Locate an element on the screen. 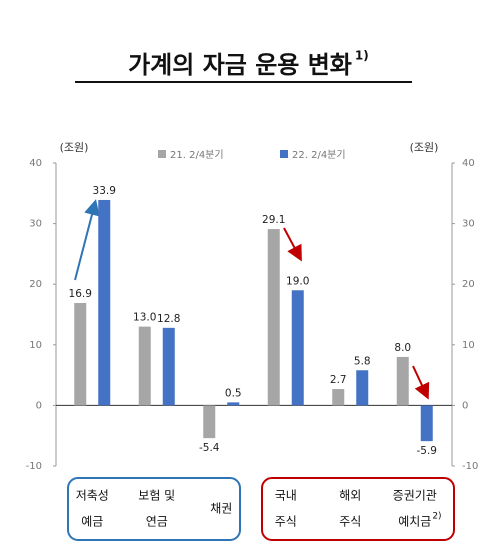  data-label: 33.9 is located at coordinates (104, 191).